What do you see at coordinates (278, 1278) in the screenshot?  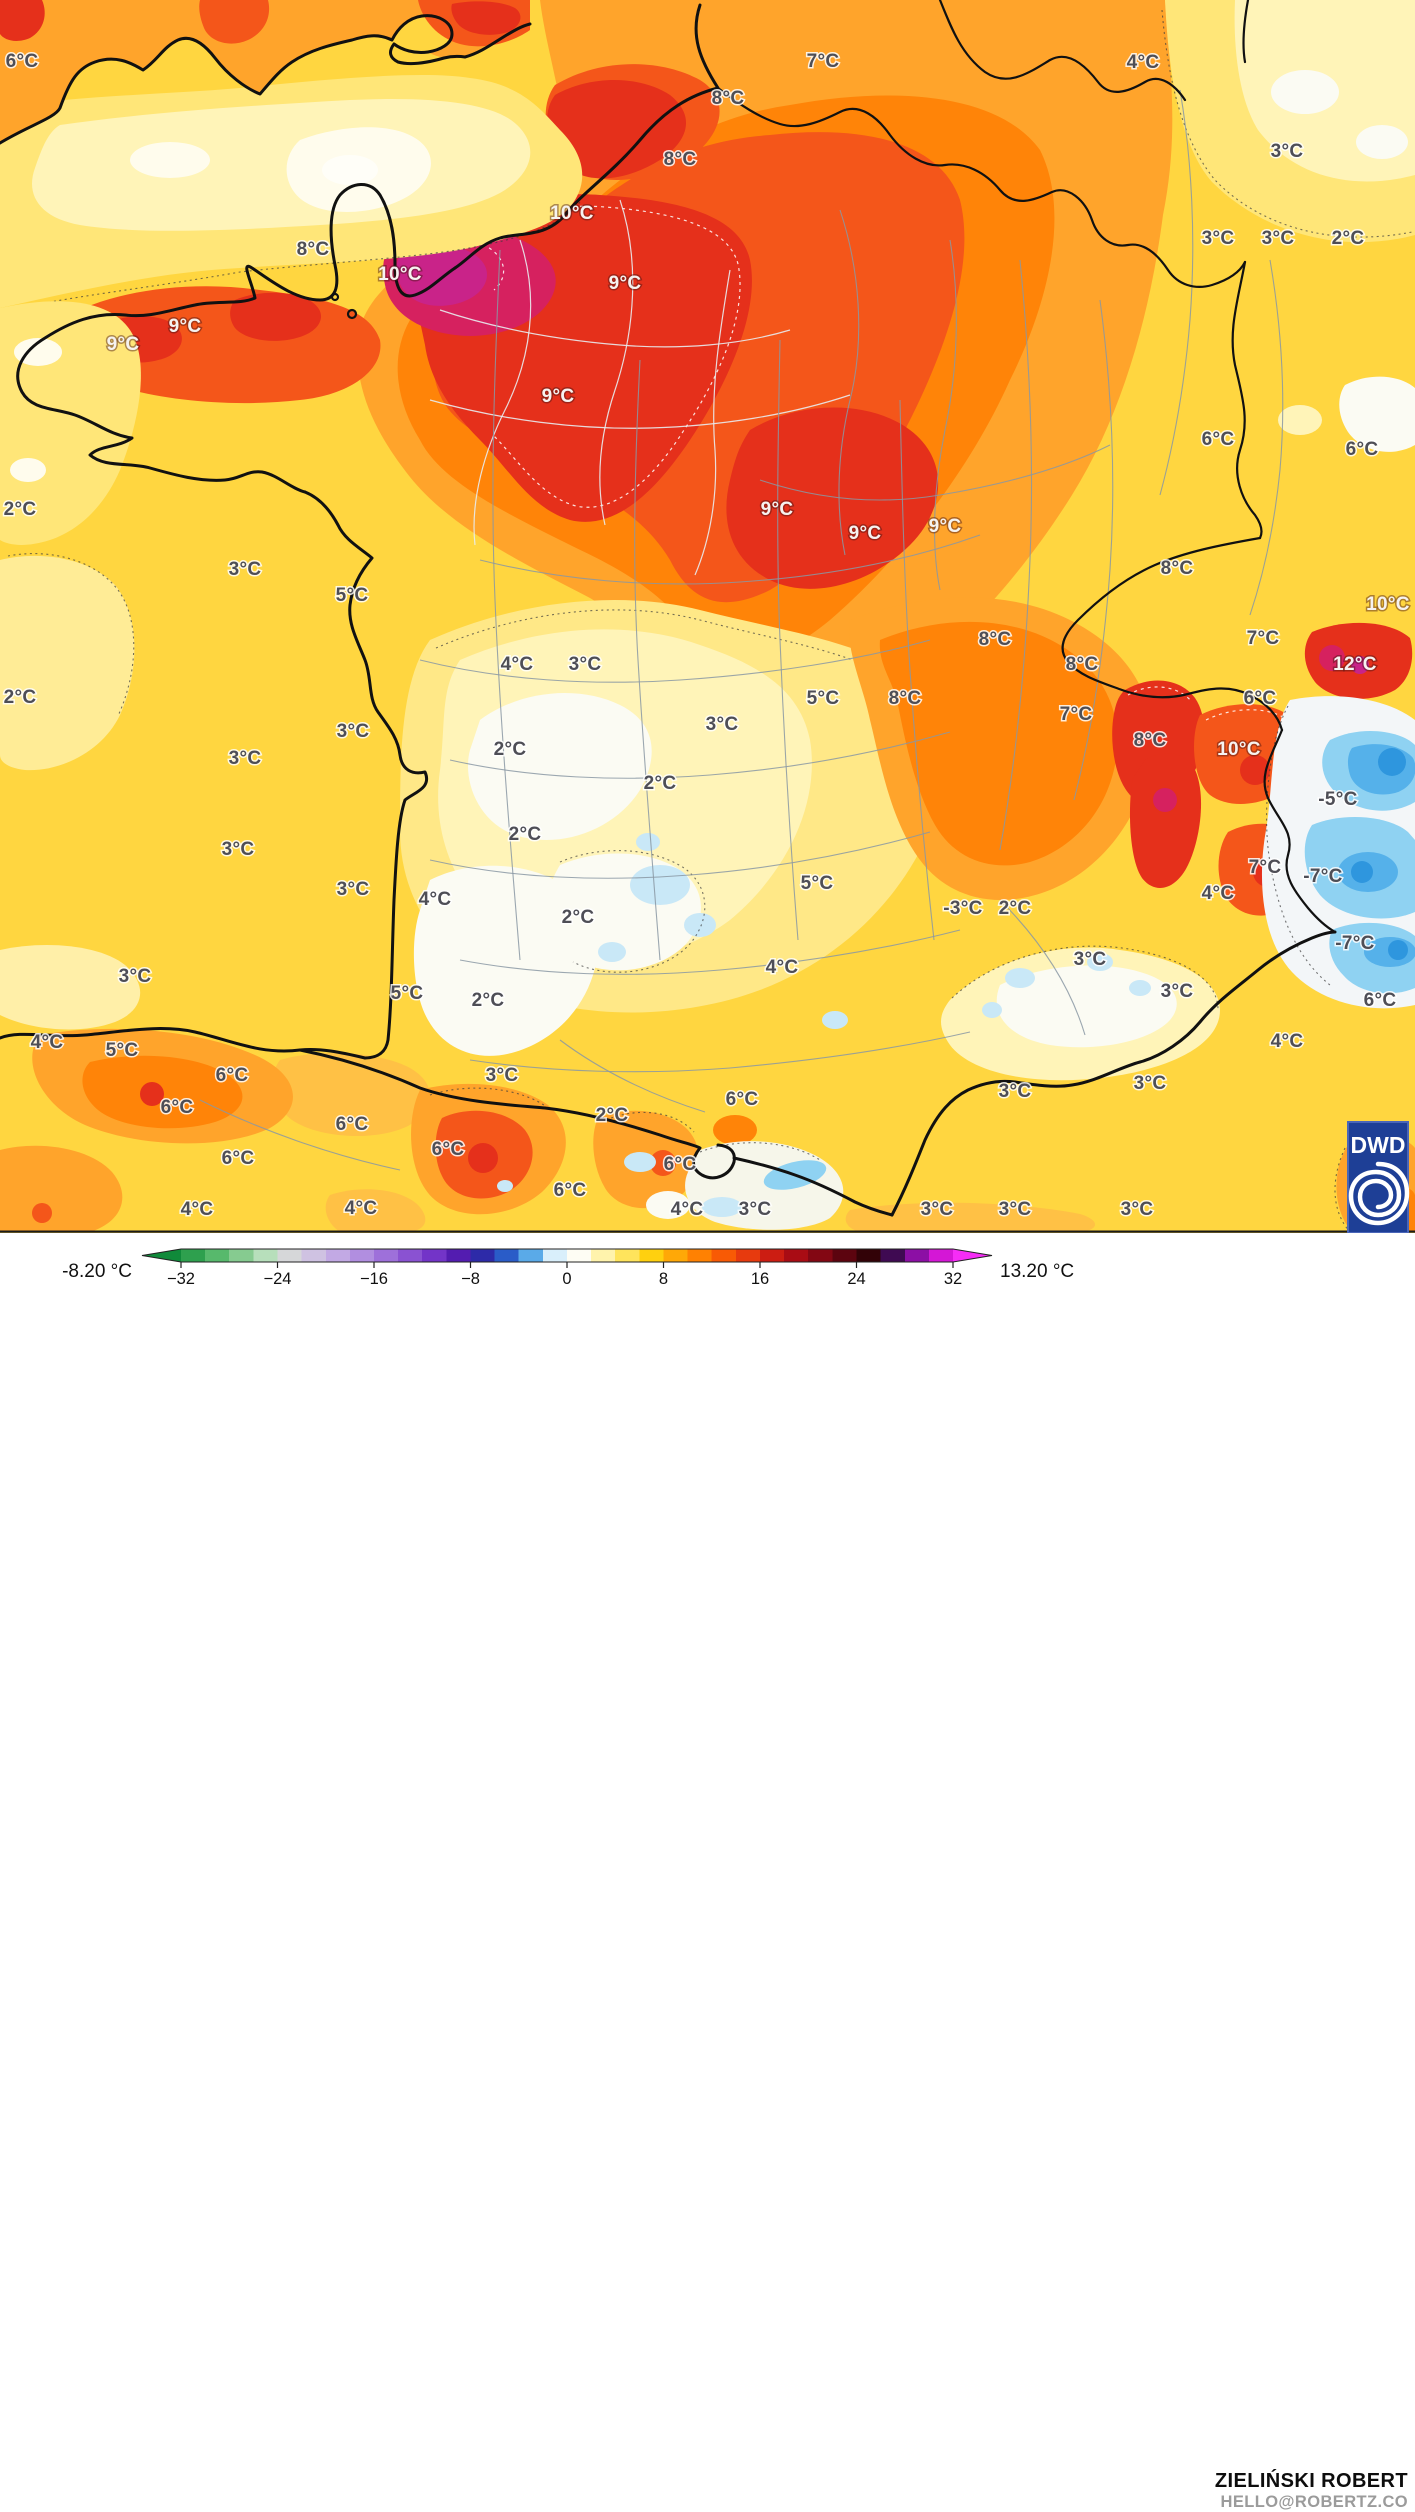 I see `colorbar-tick-label: −24` at bounding box center [278, 1278].